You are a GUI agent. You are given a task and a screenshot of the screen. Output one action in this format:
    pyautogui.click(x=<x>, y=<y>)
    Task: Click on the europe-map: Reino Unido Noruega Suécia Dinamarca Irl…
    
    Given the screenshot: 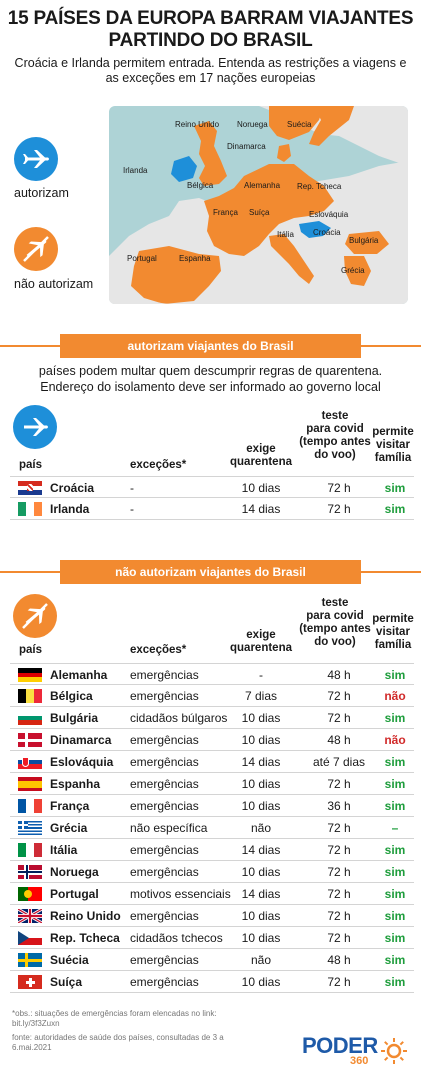 What is the action you would take?
    pyautogui.click(x=258, y=205)
    